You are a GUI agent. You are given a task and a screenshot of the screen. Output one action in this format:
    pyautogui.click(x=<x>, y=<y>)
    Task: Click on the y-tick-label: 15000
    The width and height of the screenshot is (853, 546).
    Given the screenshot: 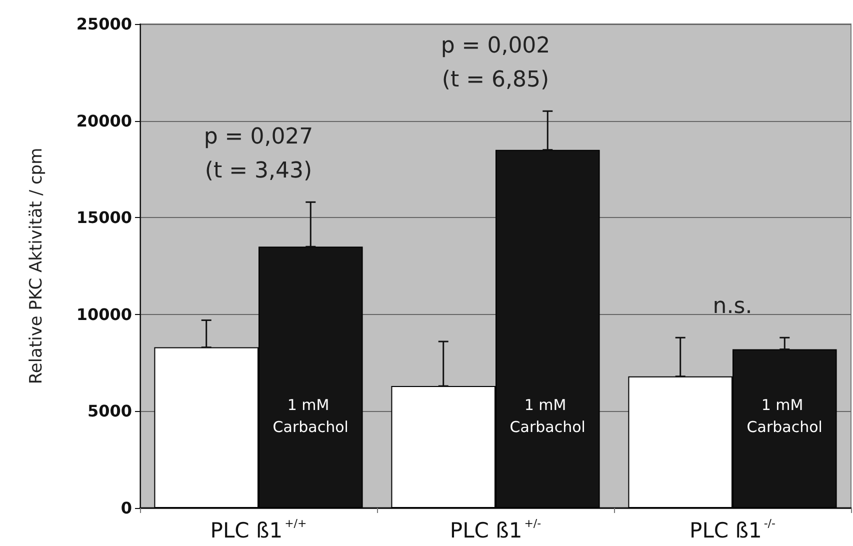 What is the action you would take?
    pyautogui.click(x=104, y=218)
    